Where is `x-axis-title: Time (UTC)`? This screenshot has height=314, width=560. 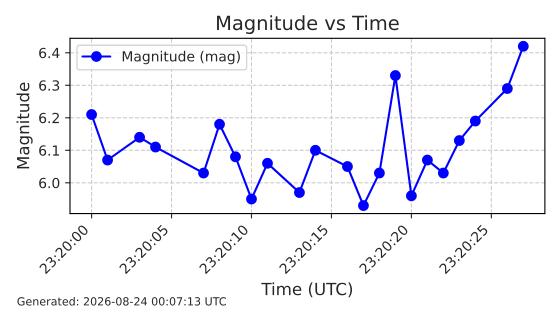
x-axis-title: Time (UTC) is located at coordinates (306, 290).